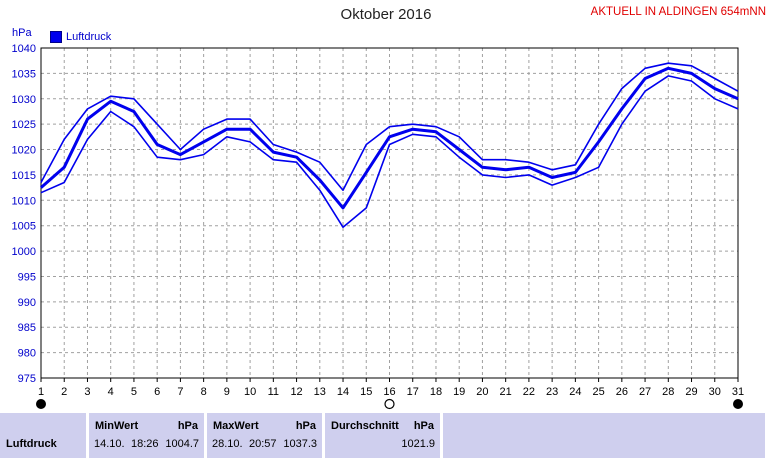  What do you see at coordinates (182, 444) in the screenshot?
I see `min-value: 1004.7` at bounding box center [182, 444].